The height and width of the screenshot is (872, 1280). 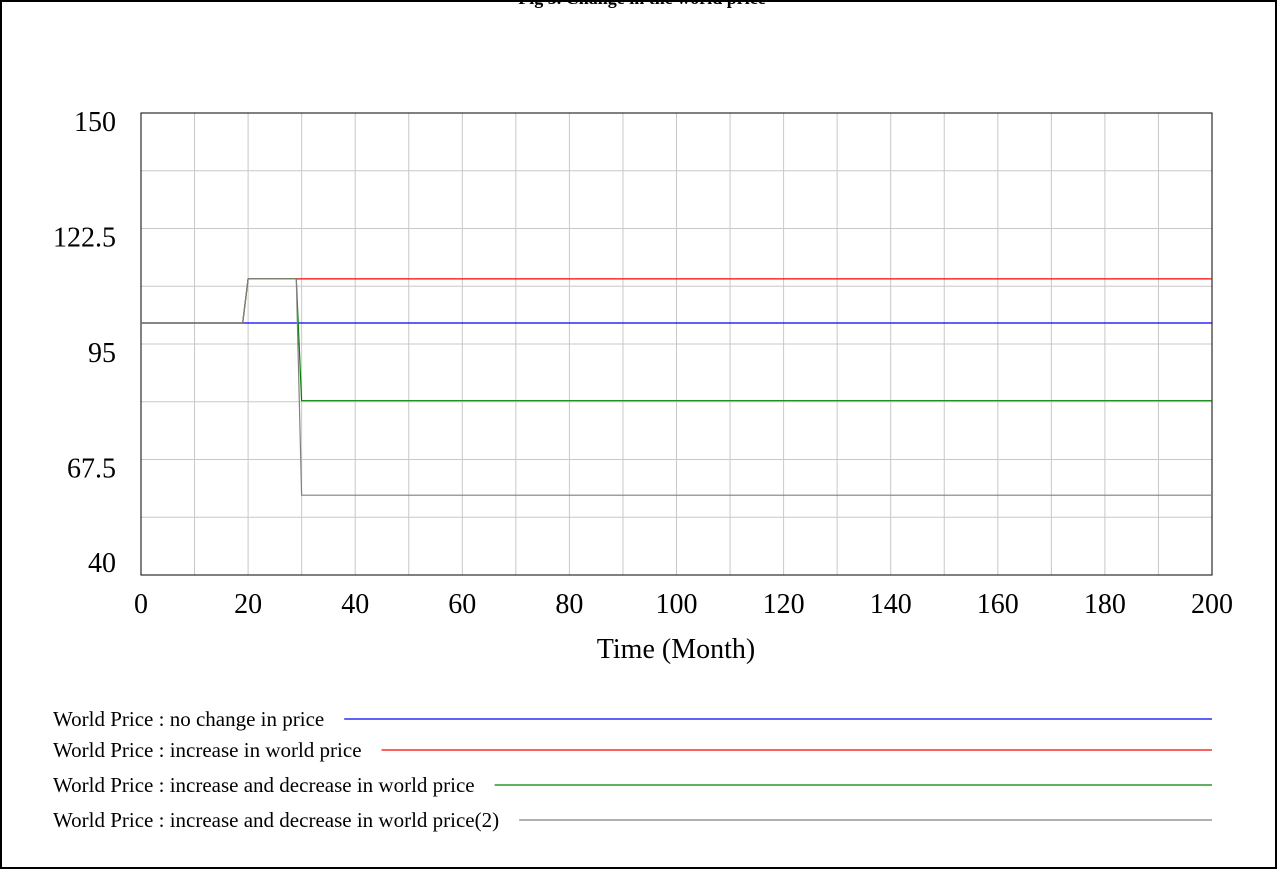 What do you see at coordinates (998, 604) in the screenshot?
I see `x-tick-label: 160` at bounding box center [998, 604].